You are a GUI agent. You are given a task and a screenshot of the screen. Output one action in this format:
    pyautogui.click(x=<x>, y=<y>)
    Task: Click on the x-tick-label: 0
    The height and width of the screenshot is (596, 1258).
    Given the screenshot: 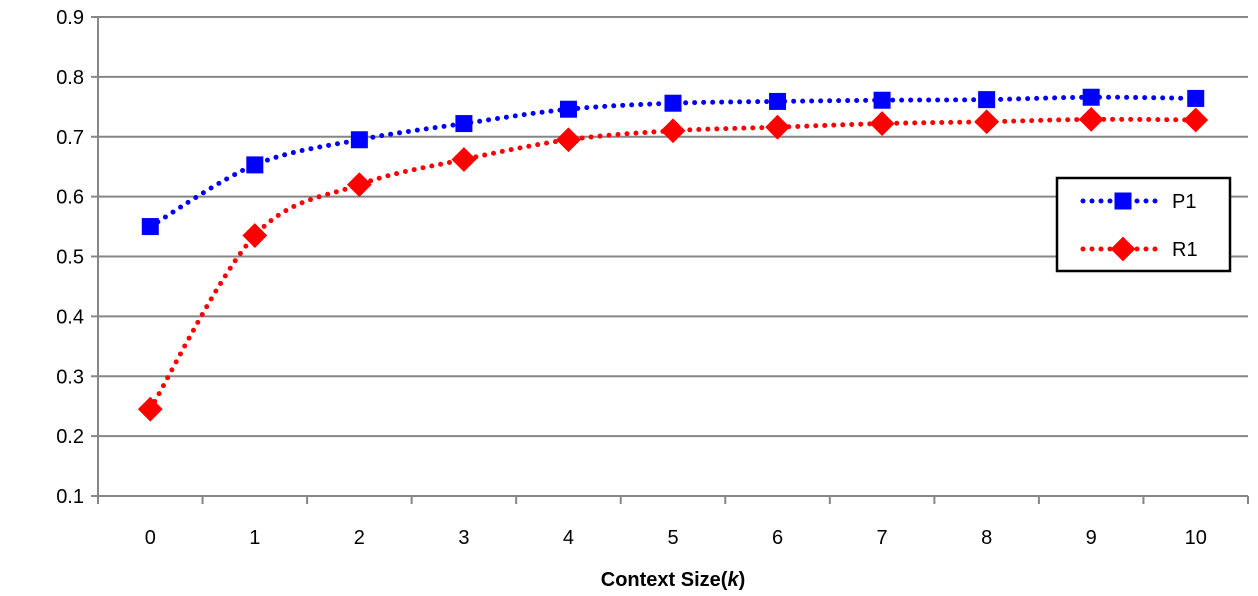 What is the action you would take?
    pyautogui.click(x=150, y=538)
    